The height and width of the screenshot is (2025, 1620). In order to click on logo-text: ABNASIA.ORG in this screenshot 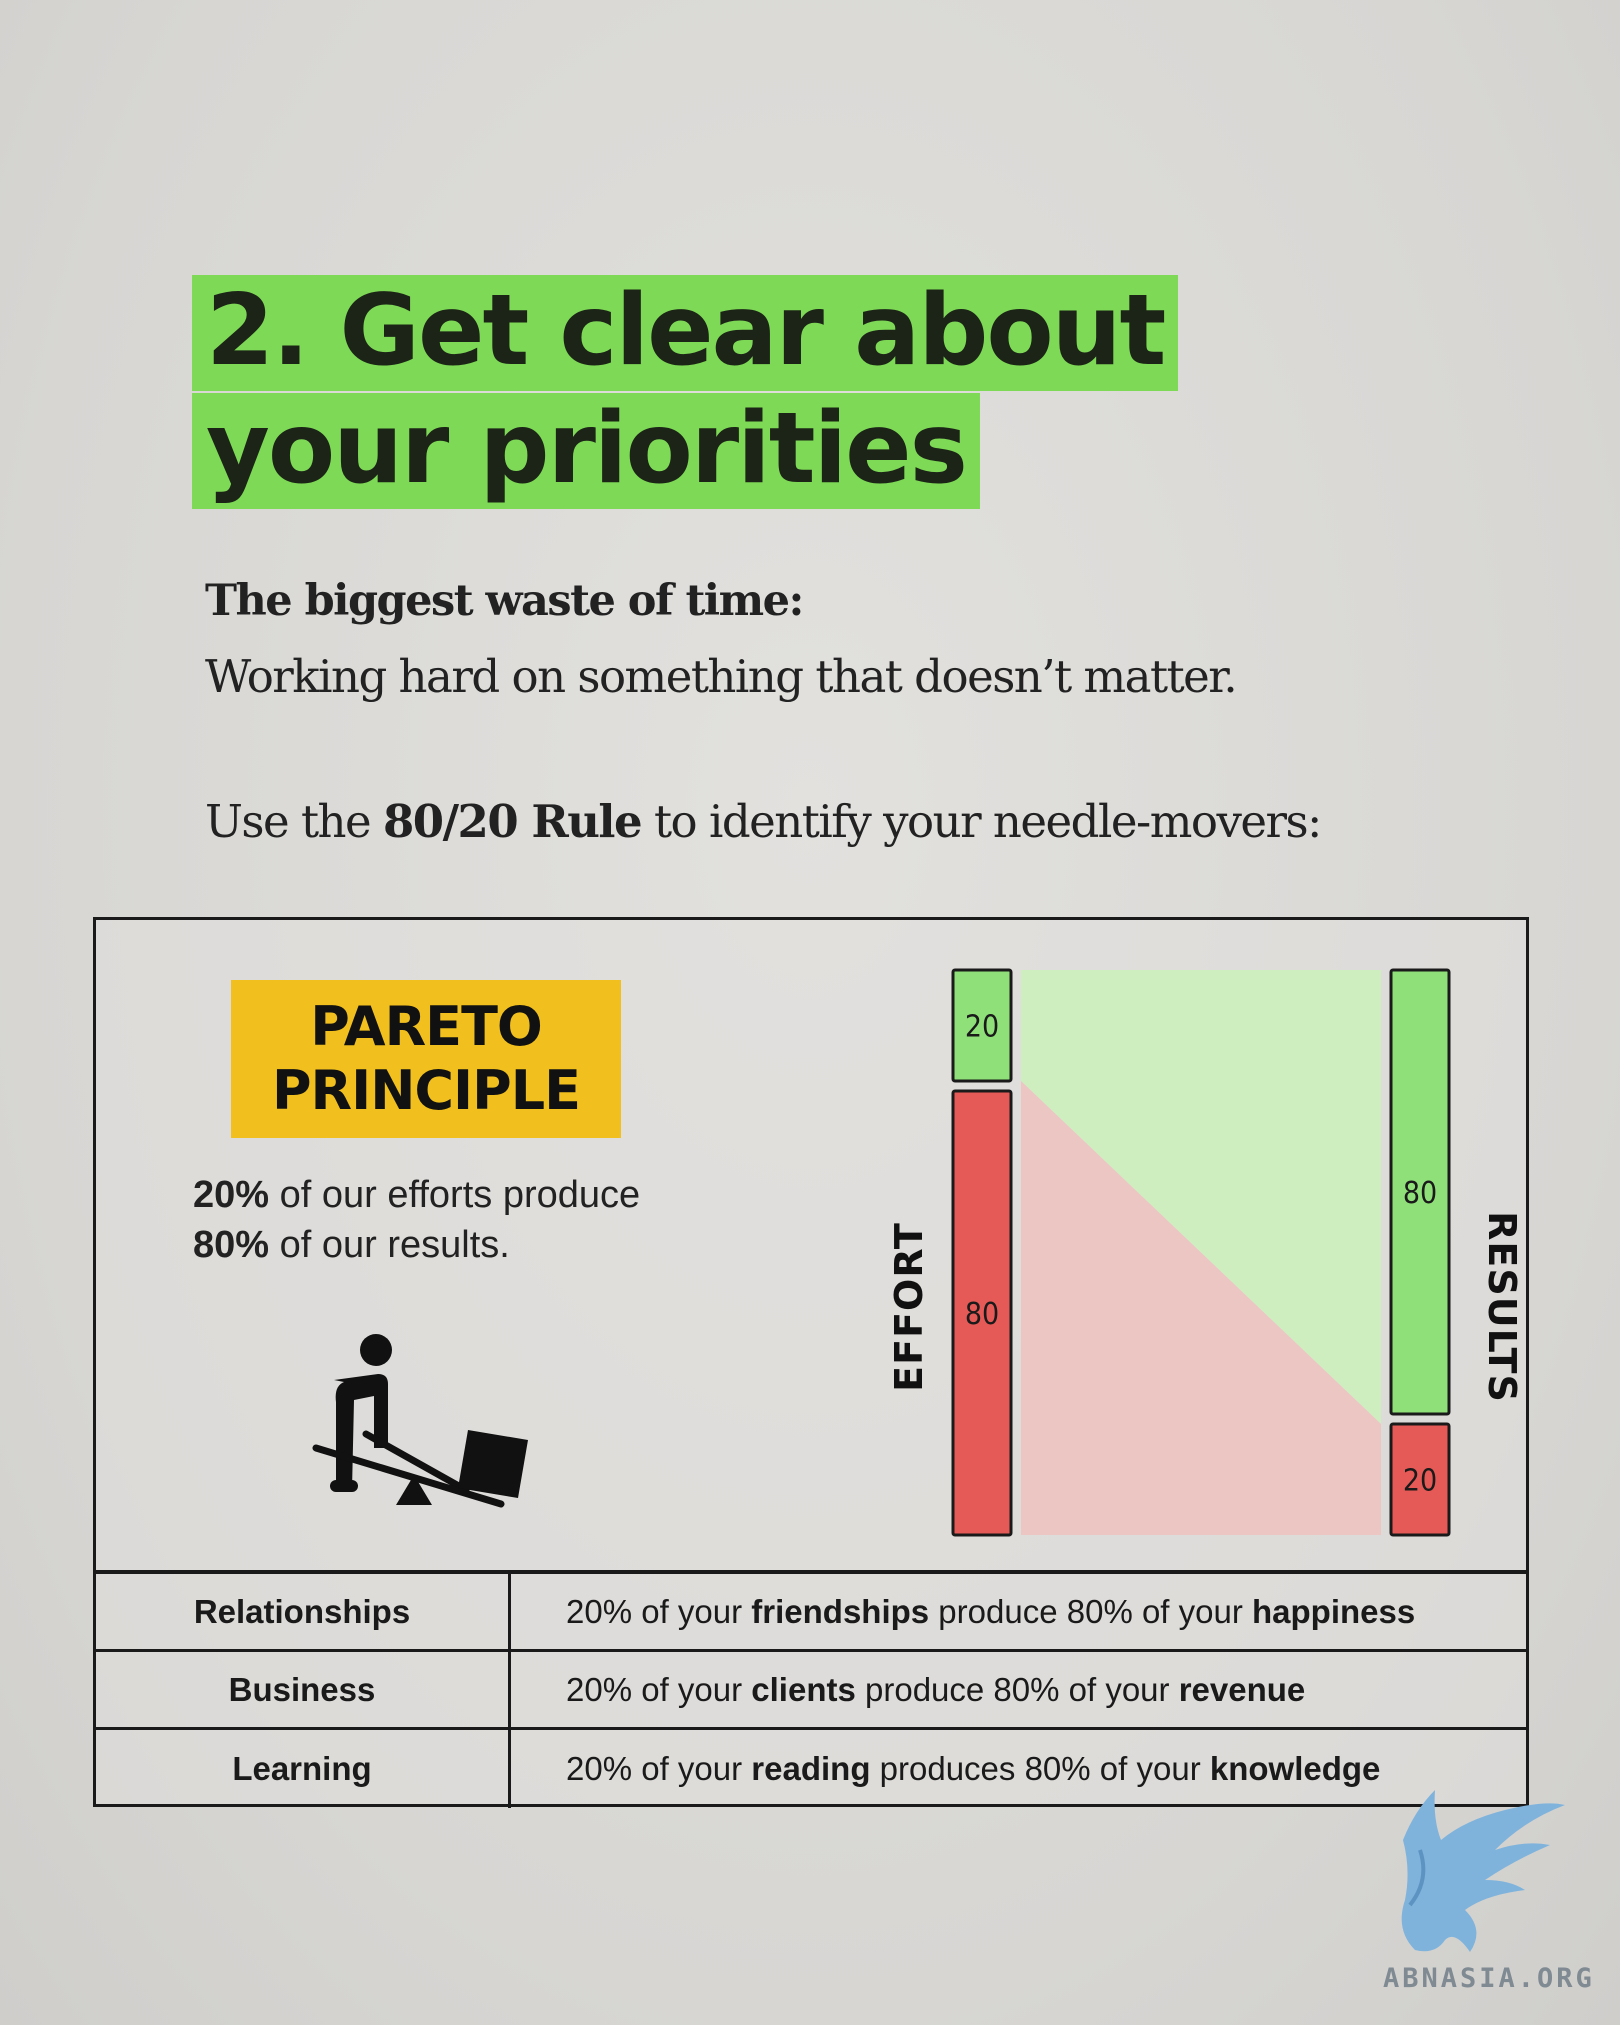, I will do `click(1489, 1978)`.